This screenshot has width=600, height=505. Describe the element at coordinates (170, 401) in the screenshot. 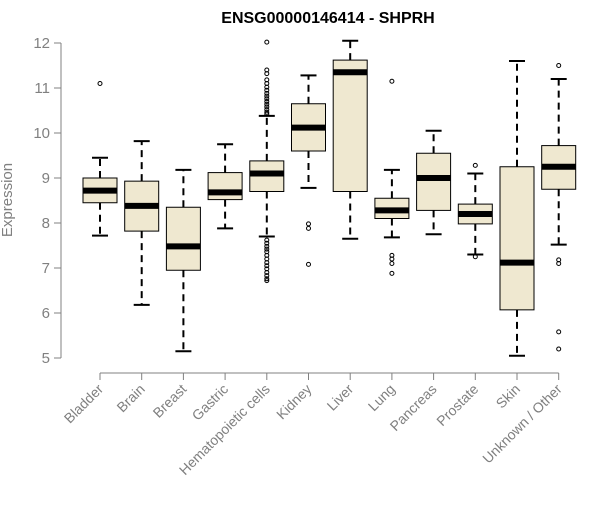

I see `x-tick-label: Breast` at that location.